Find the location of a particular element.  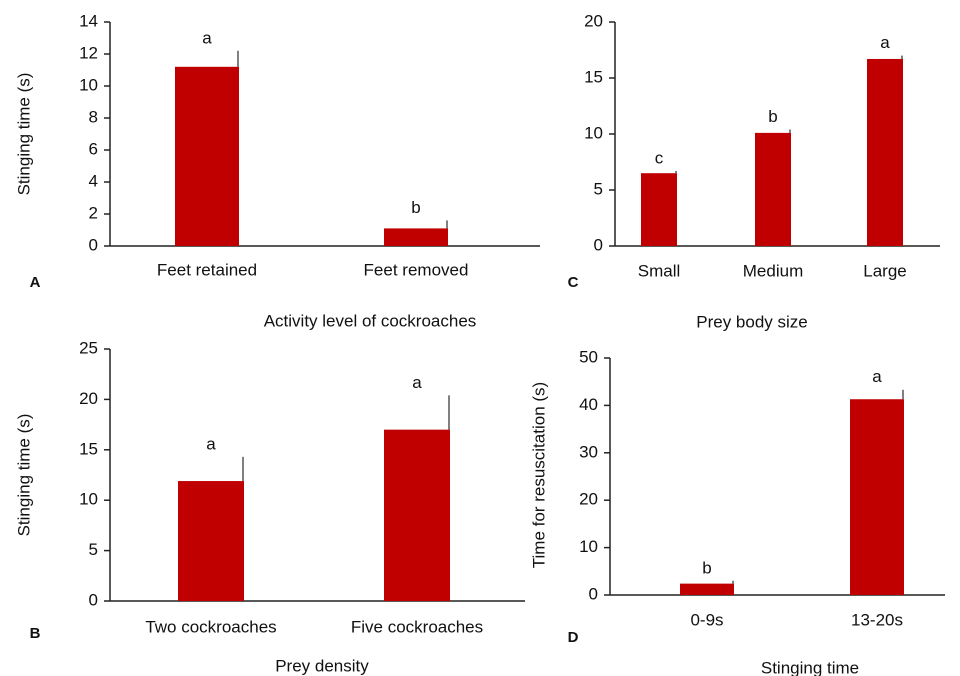

x-tick-label: Small is located at coordinates (659, 270).